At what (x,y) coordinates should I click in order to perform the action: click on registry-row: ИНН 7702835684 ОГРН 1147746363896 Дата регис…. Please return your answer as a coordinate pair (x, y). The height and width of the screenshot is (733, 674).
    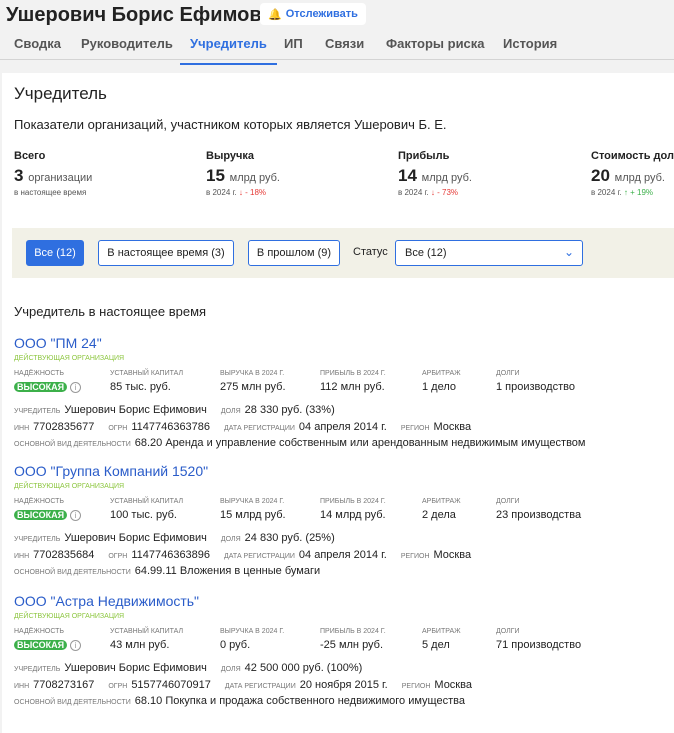
    Looking at the image, I should click on (249, 555).